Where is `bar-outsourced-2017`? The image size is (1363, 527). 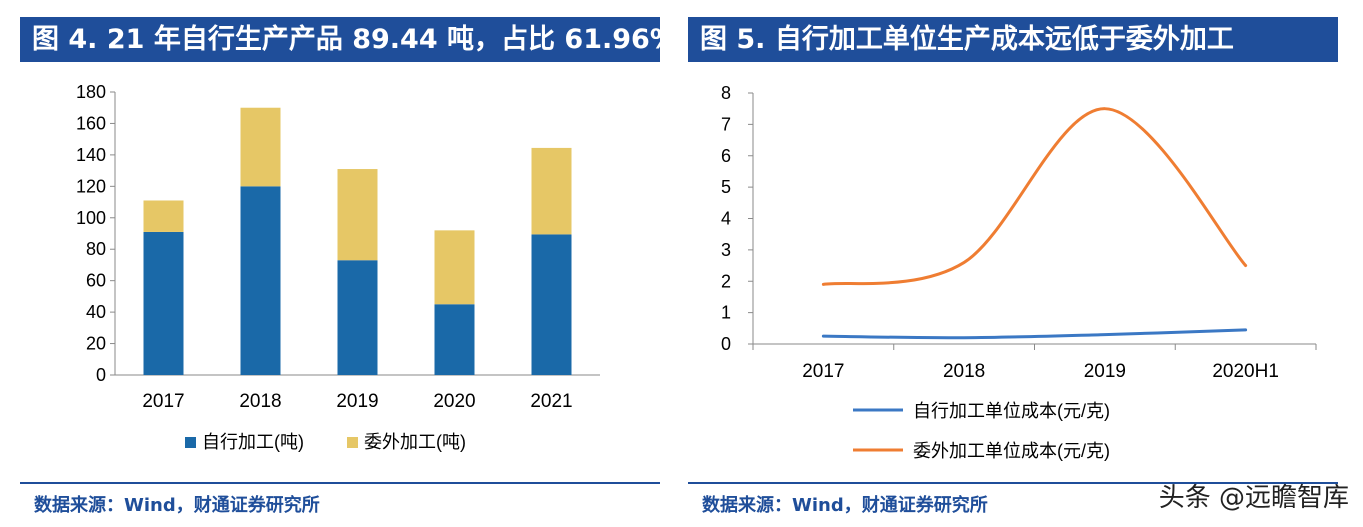 bar-outsourced-2017 is located at coordinates (163, 216).